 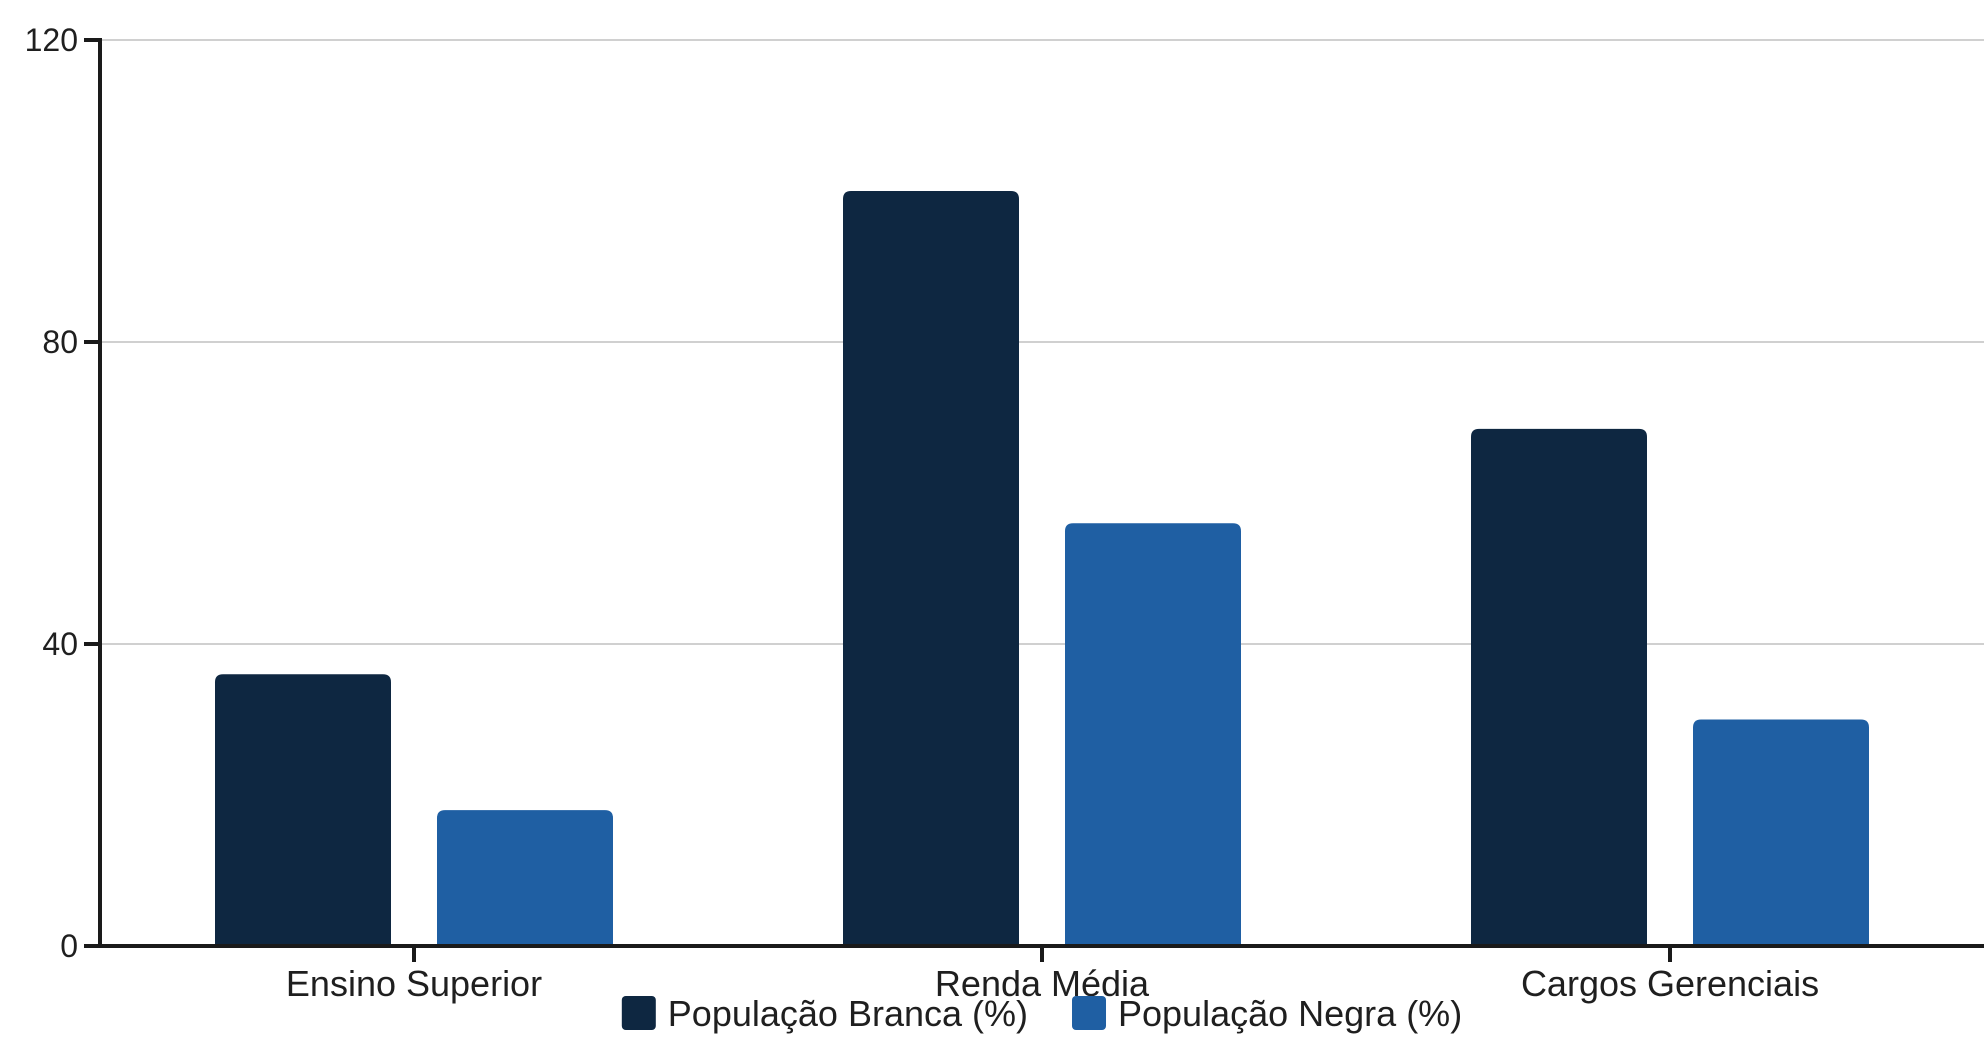 What do you see at coordinates (848, 1013) in the screenshot?
I see `legend-label-0: População Branca (%)` at bounding box center [848, 1013].